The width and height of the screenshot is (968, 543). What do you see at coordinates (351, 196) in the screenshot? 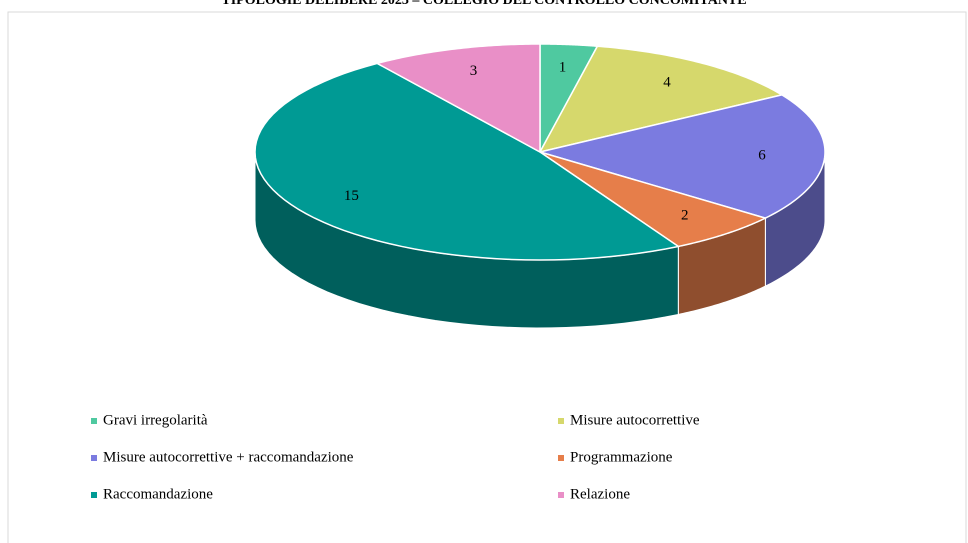
I see `data-label: 15` at bounding box center [351, 196].